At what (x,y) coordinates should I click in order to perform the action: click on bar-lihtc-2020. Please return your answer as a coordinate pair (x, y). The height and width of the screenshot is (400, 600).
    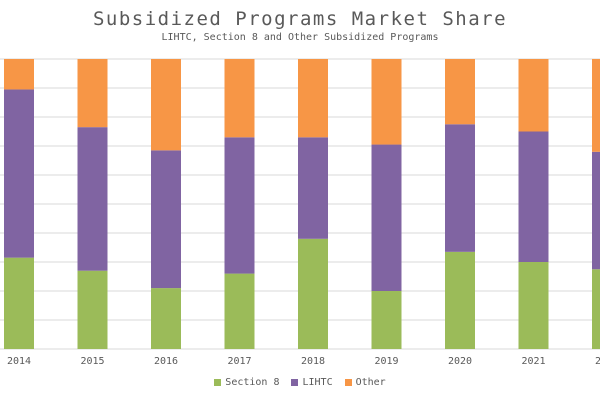
    Looking at the image, I should click on (460, 188).